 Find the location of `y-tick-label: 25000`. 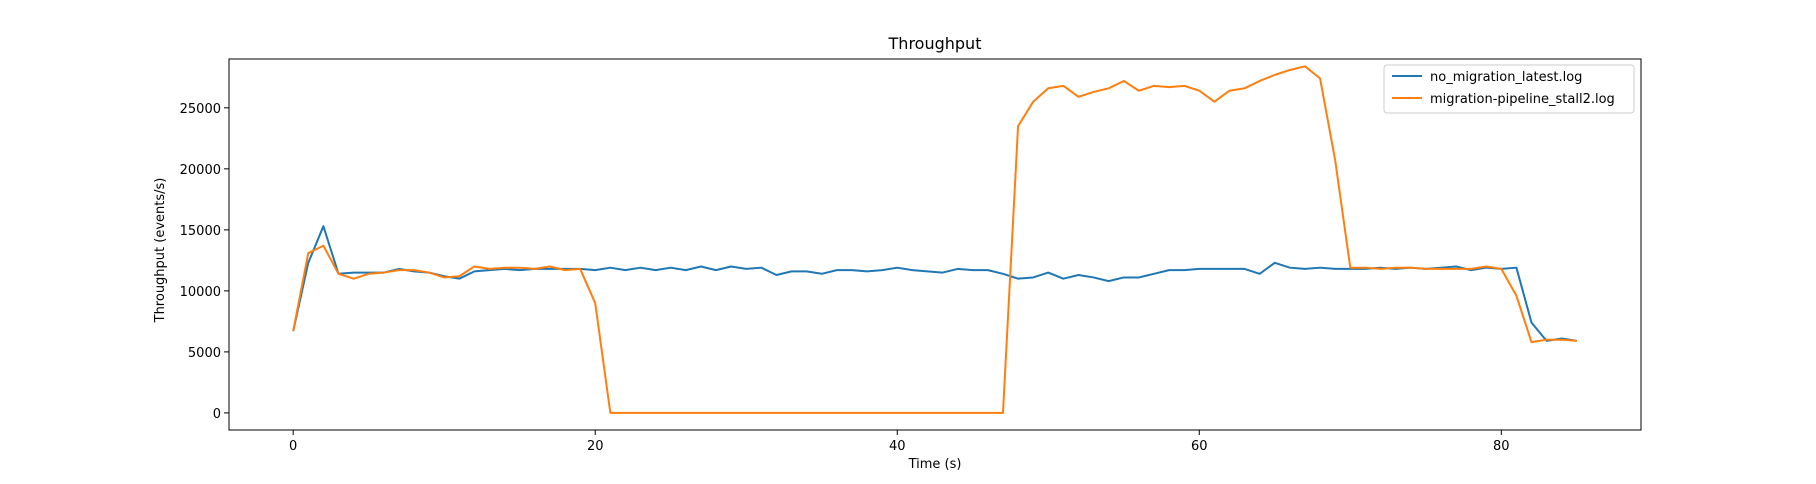

y-tick-label: 25000 is located at coordinates (200, 109).